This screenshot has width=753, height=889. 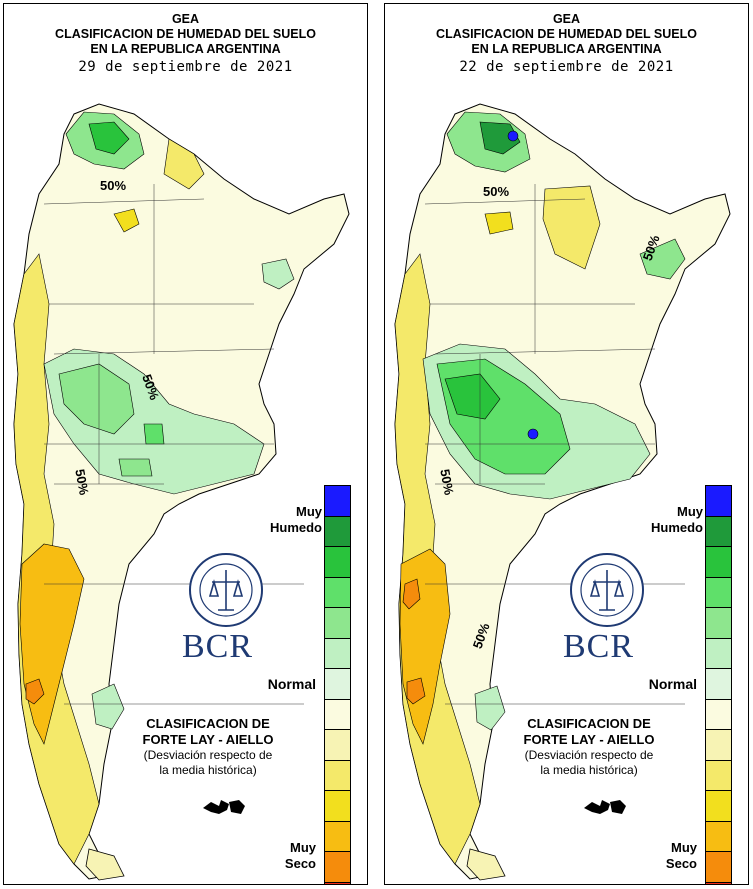 What do you see at coordinates (533, 434) in the screenshot?
I see `very-humid-spot-center` at bounding box center [533, 434].